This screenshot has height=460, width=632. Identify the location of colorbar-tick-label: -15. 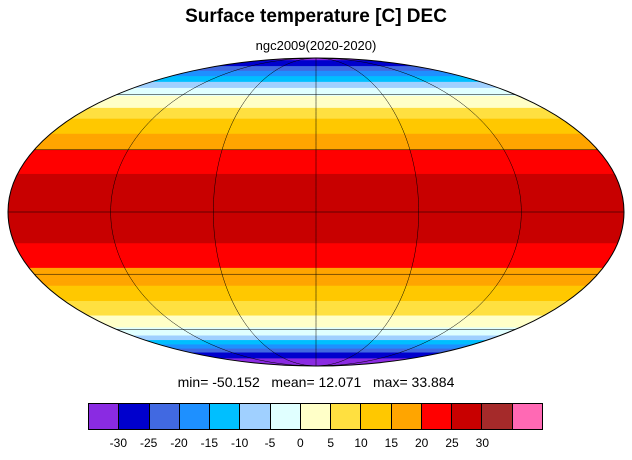
(209, 443).